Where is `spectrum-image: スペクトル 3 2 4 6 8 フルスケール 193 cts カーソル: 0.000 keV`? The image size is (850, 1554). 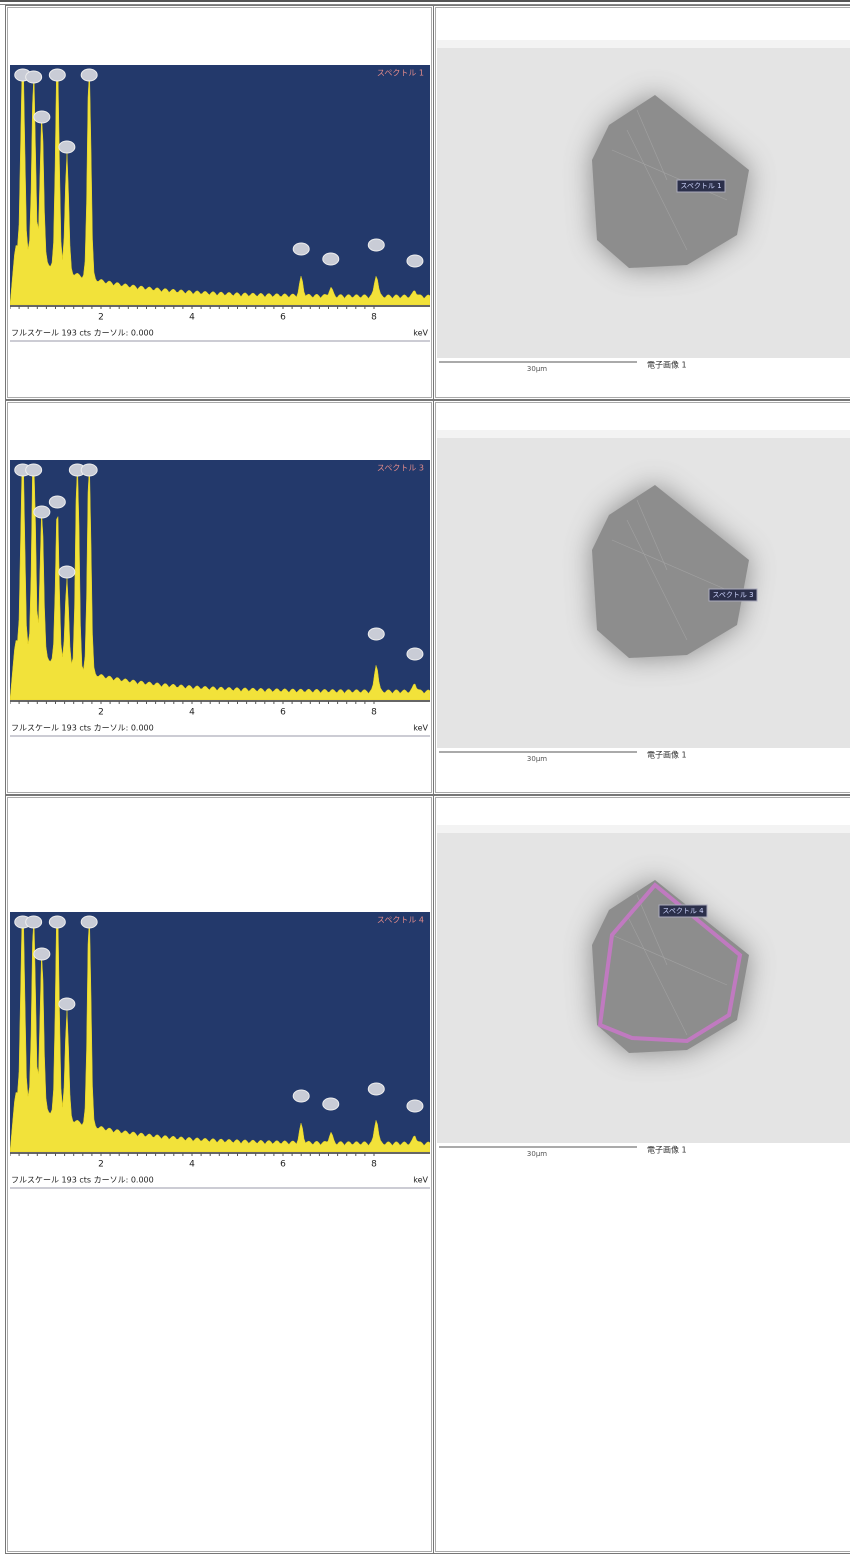
spectrum-image: スペクトル 3 2 4 6 8 フルスケール 193 cts カーソル: 0.000 keV is located at coordinates (220, 598).